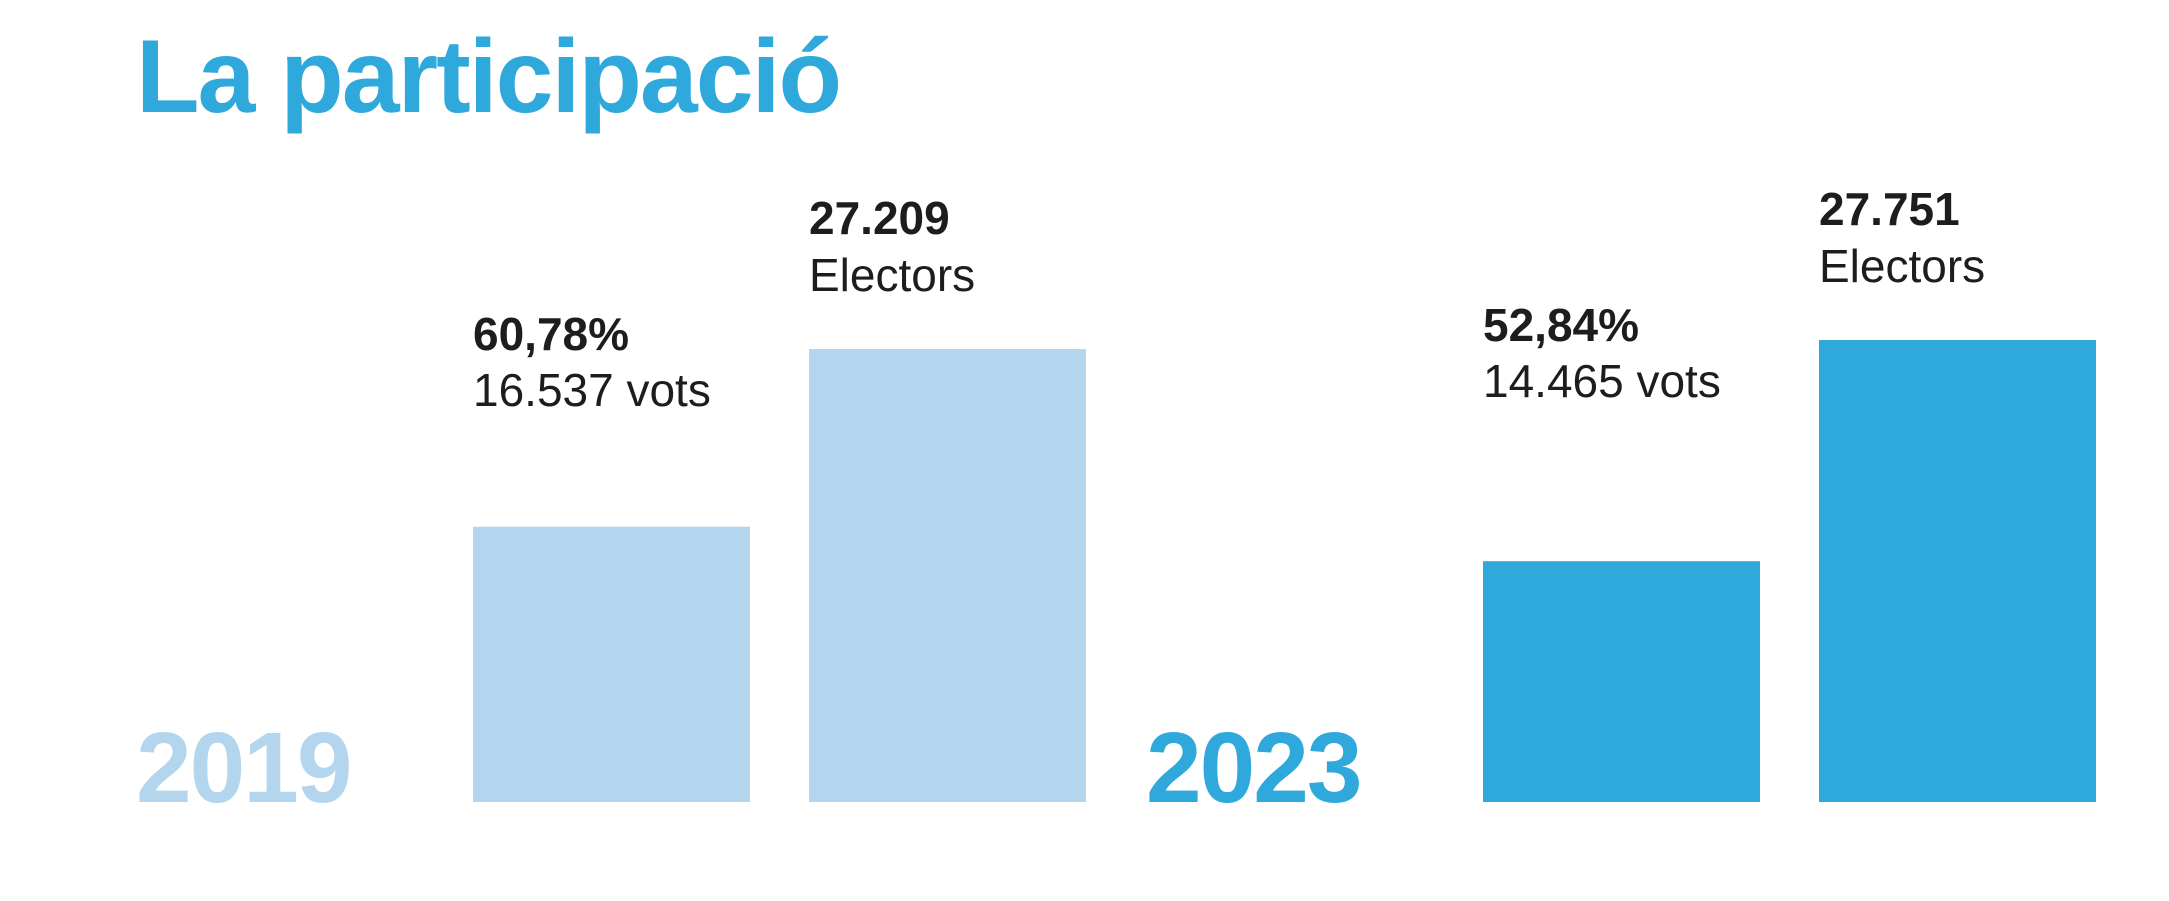 The image size is (2169, 901). What do you see at coordinates (551, 334) in the screenshot?
I see `turnout-label: 60,78%` at bounding box center [551, 334].